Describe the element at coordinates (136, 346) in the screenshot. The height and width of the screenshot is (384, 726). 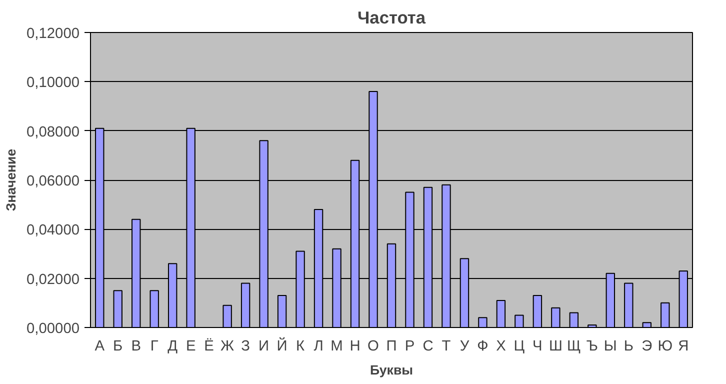
I see `x-tick-label: В` at that location.